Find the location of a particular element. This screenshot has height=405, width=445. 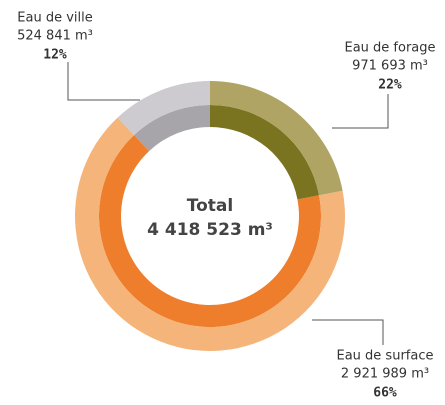

volume-label: 971 693 m³ is located at coordinates (390, 66).